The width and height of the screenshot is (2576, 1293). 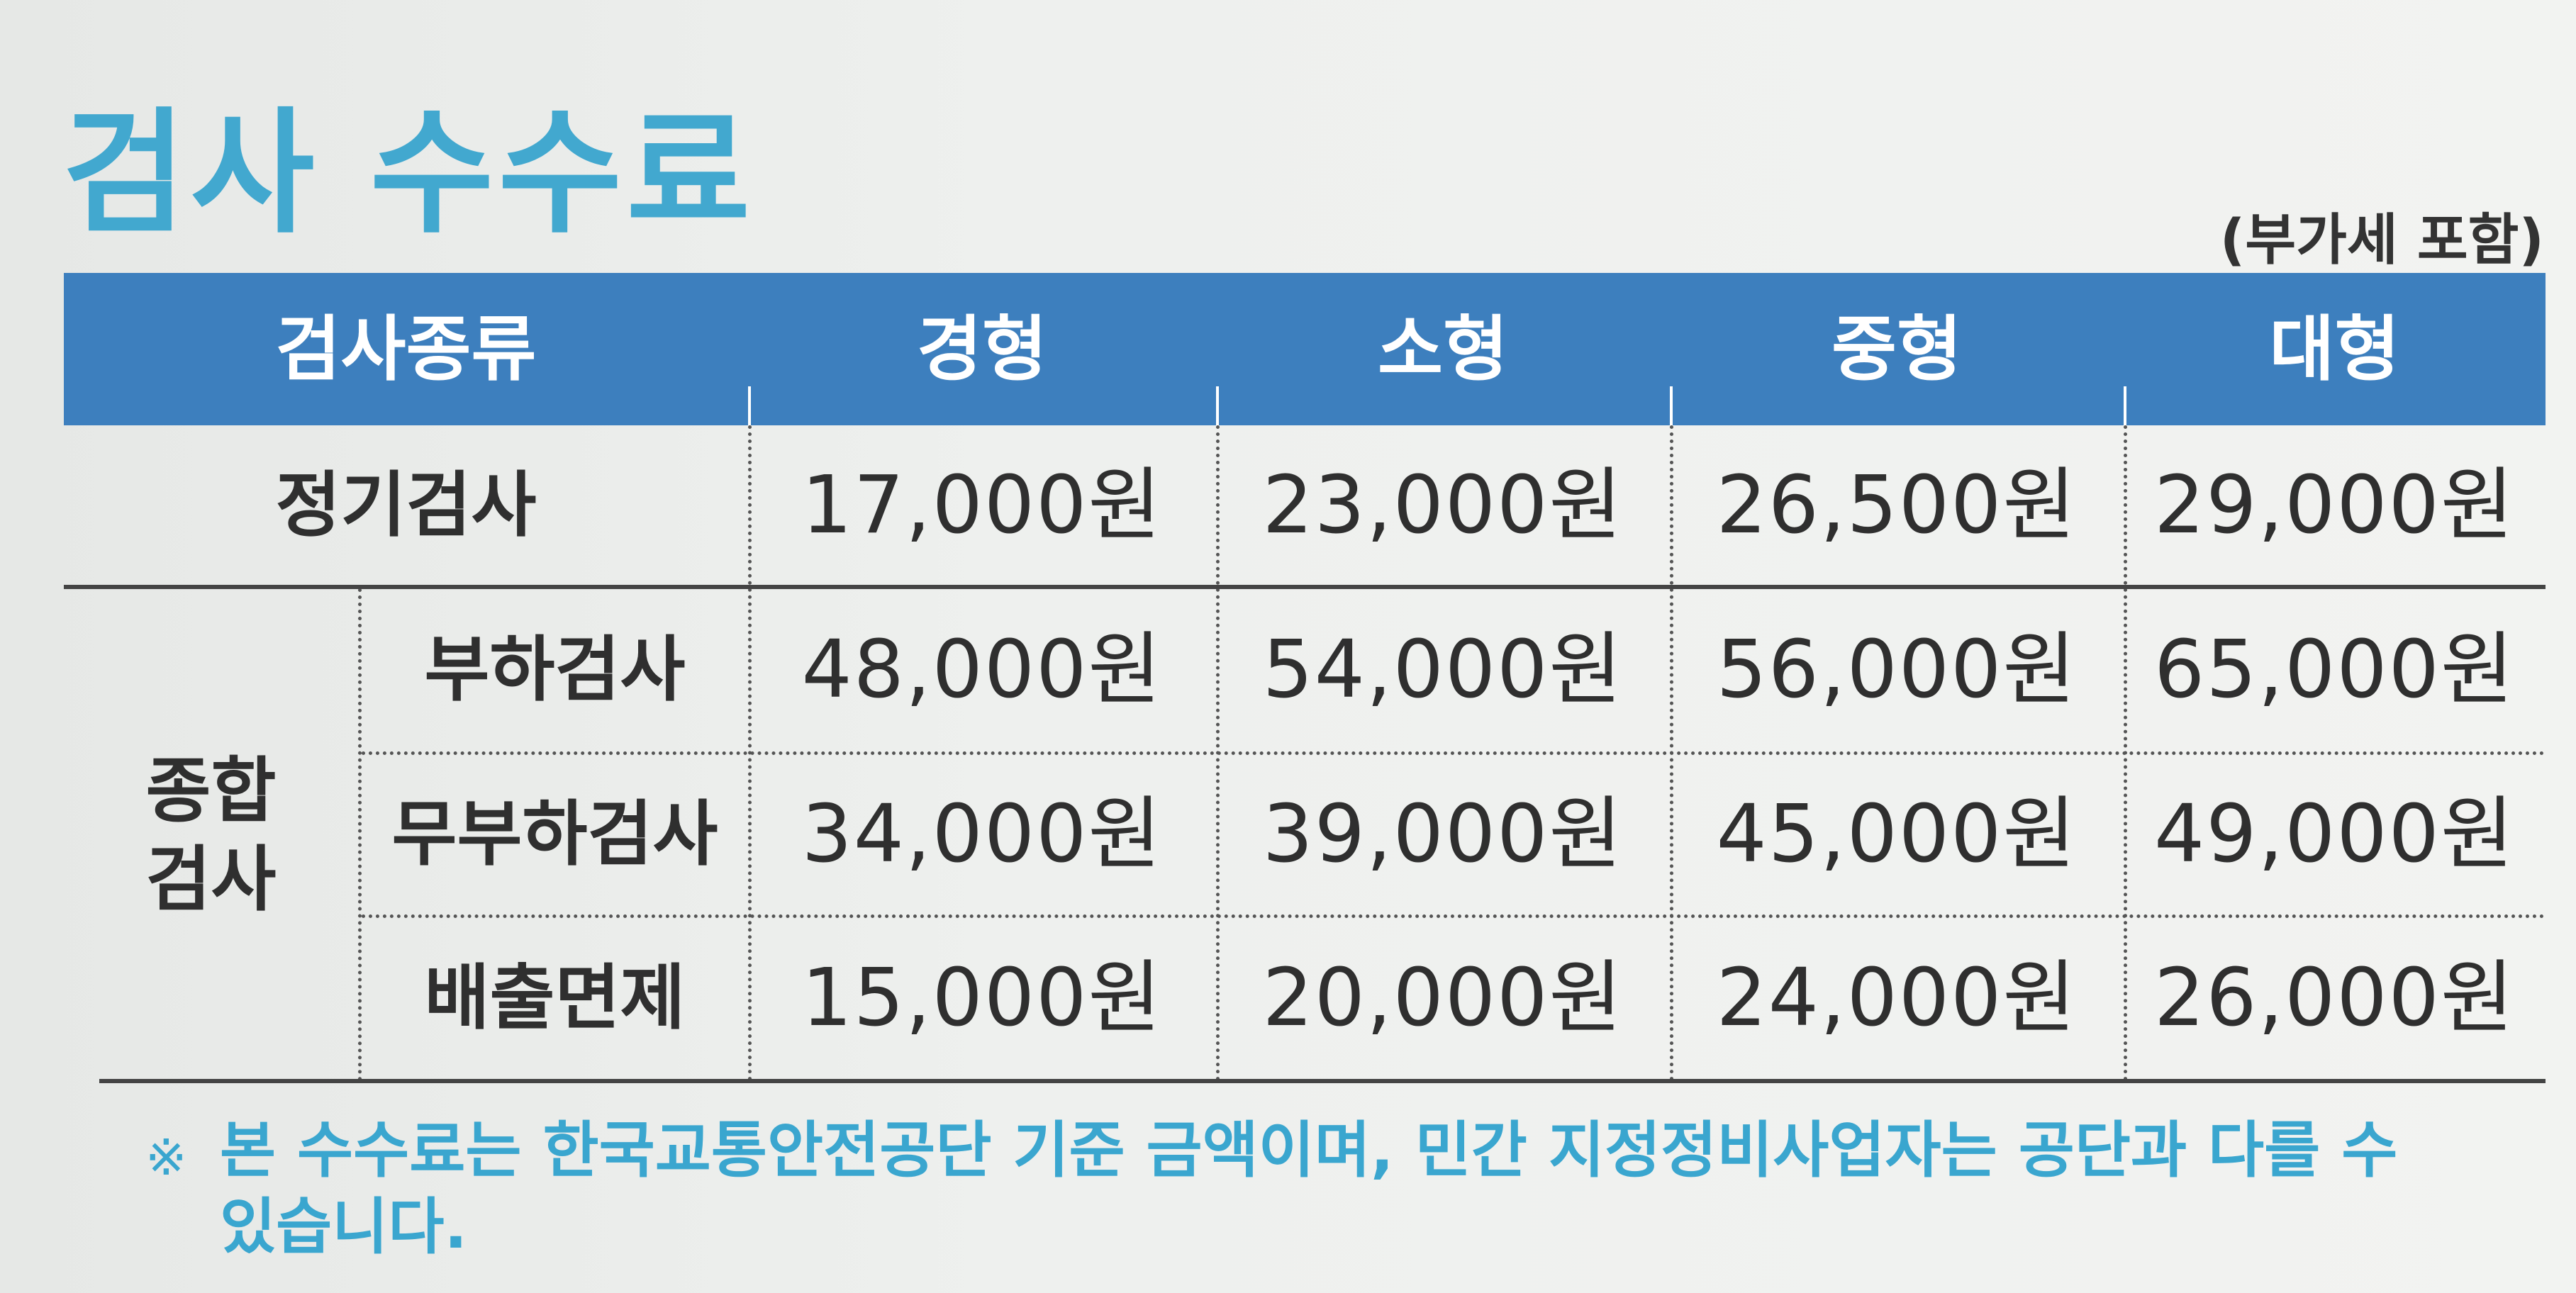 I want to click on page-title: 검사 수수료, so click(x=408, y=173).